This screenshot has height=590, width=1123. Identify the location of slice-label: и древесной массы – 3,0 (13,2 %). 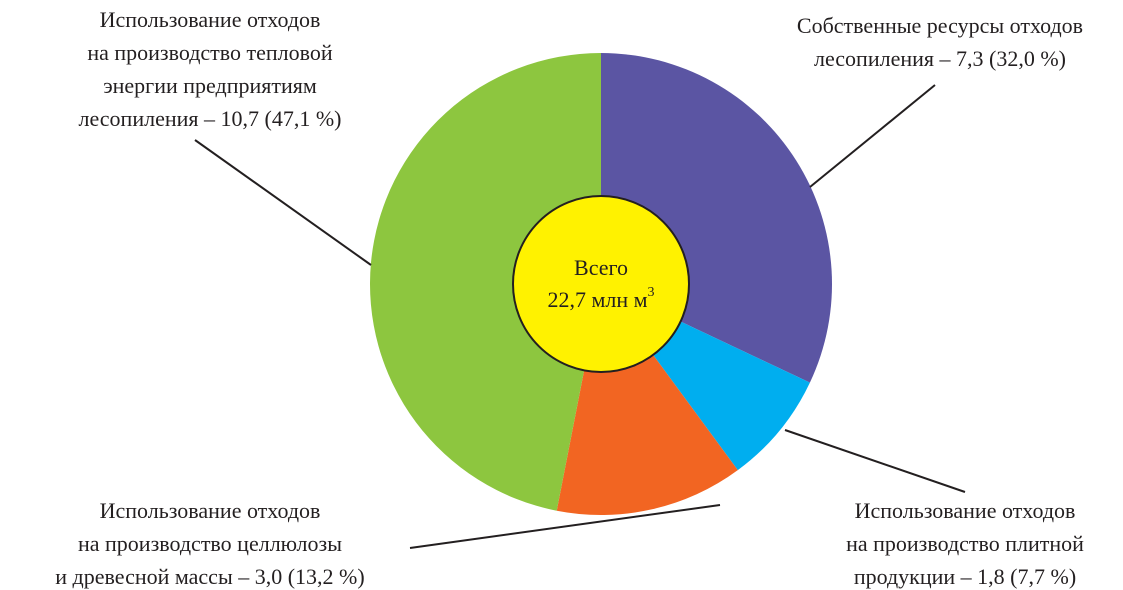
(209, 576).